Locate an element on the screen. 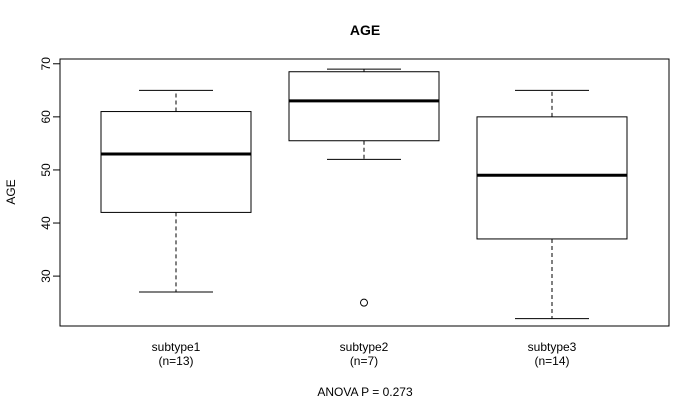 This screenshot has width=700, height=400. y-tick-label-30: 30 is located at coordinates (46, 276).